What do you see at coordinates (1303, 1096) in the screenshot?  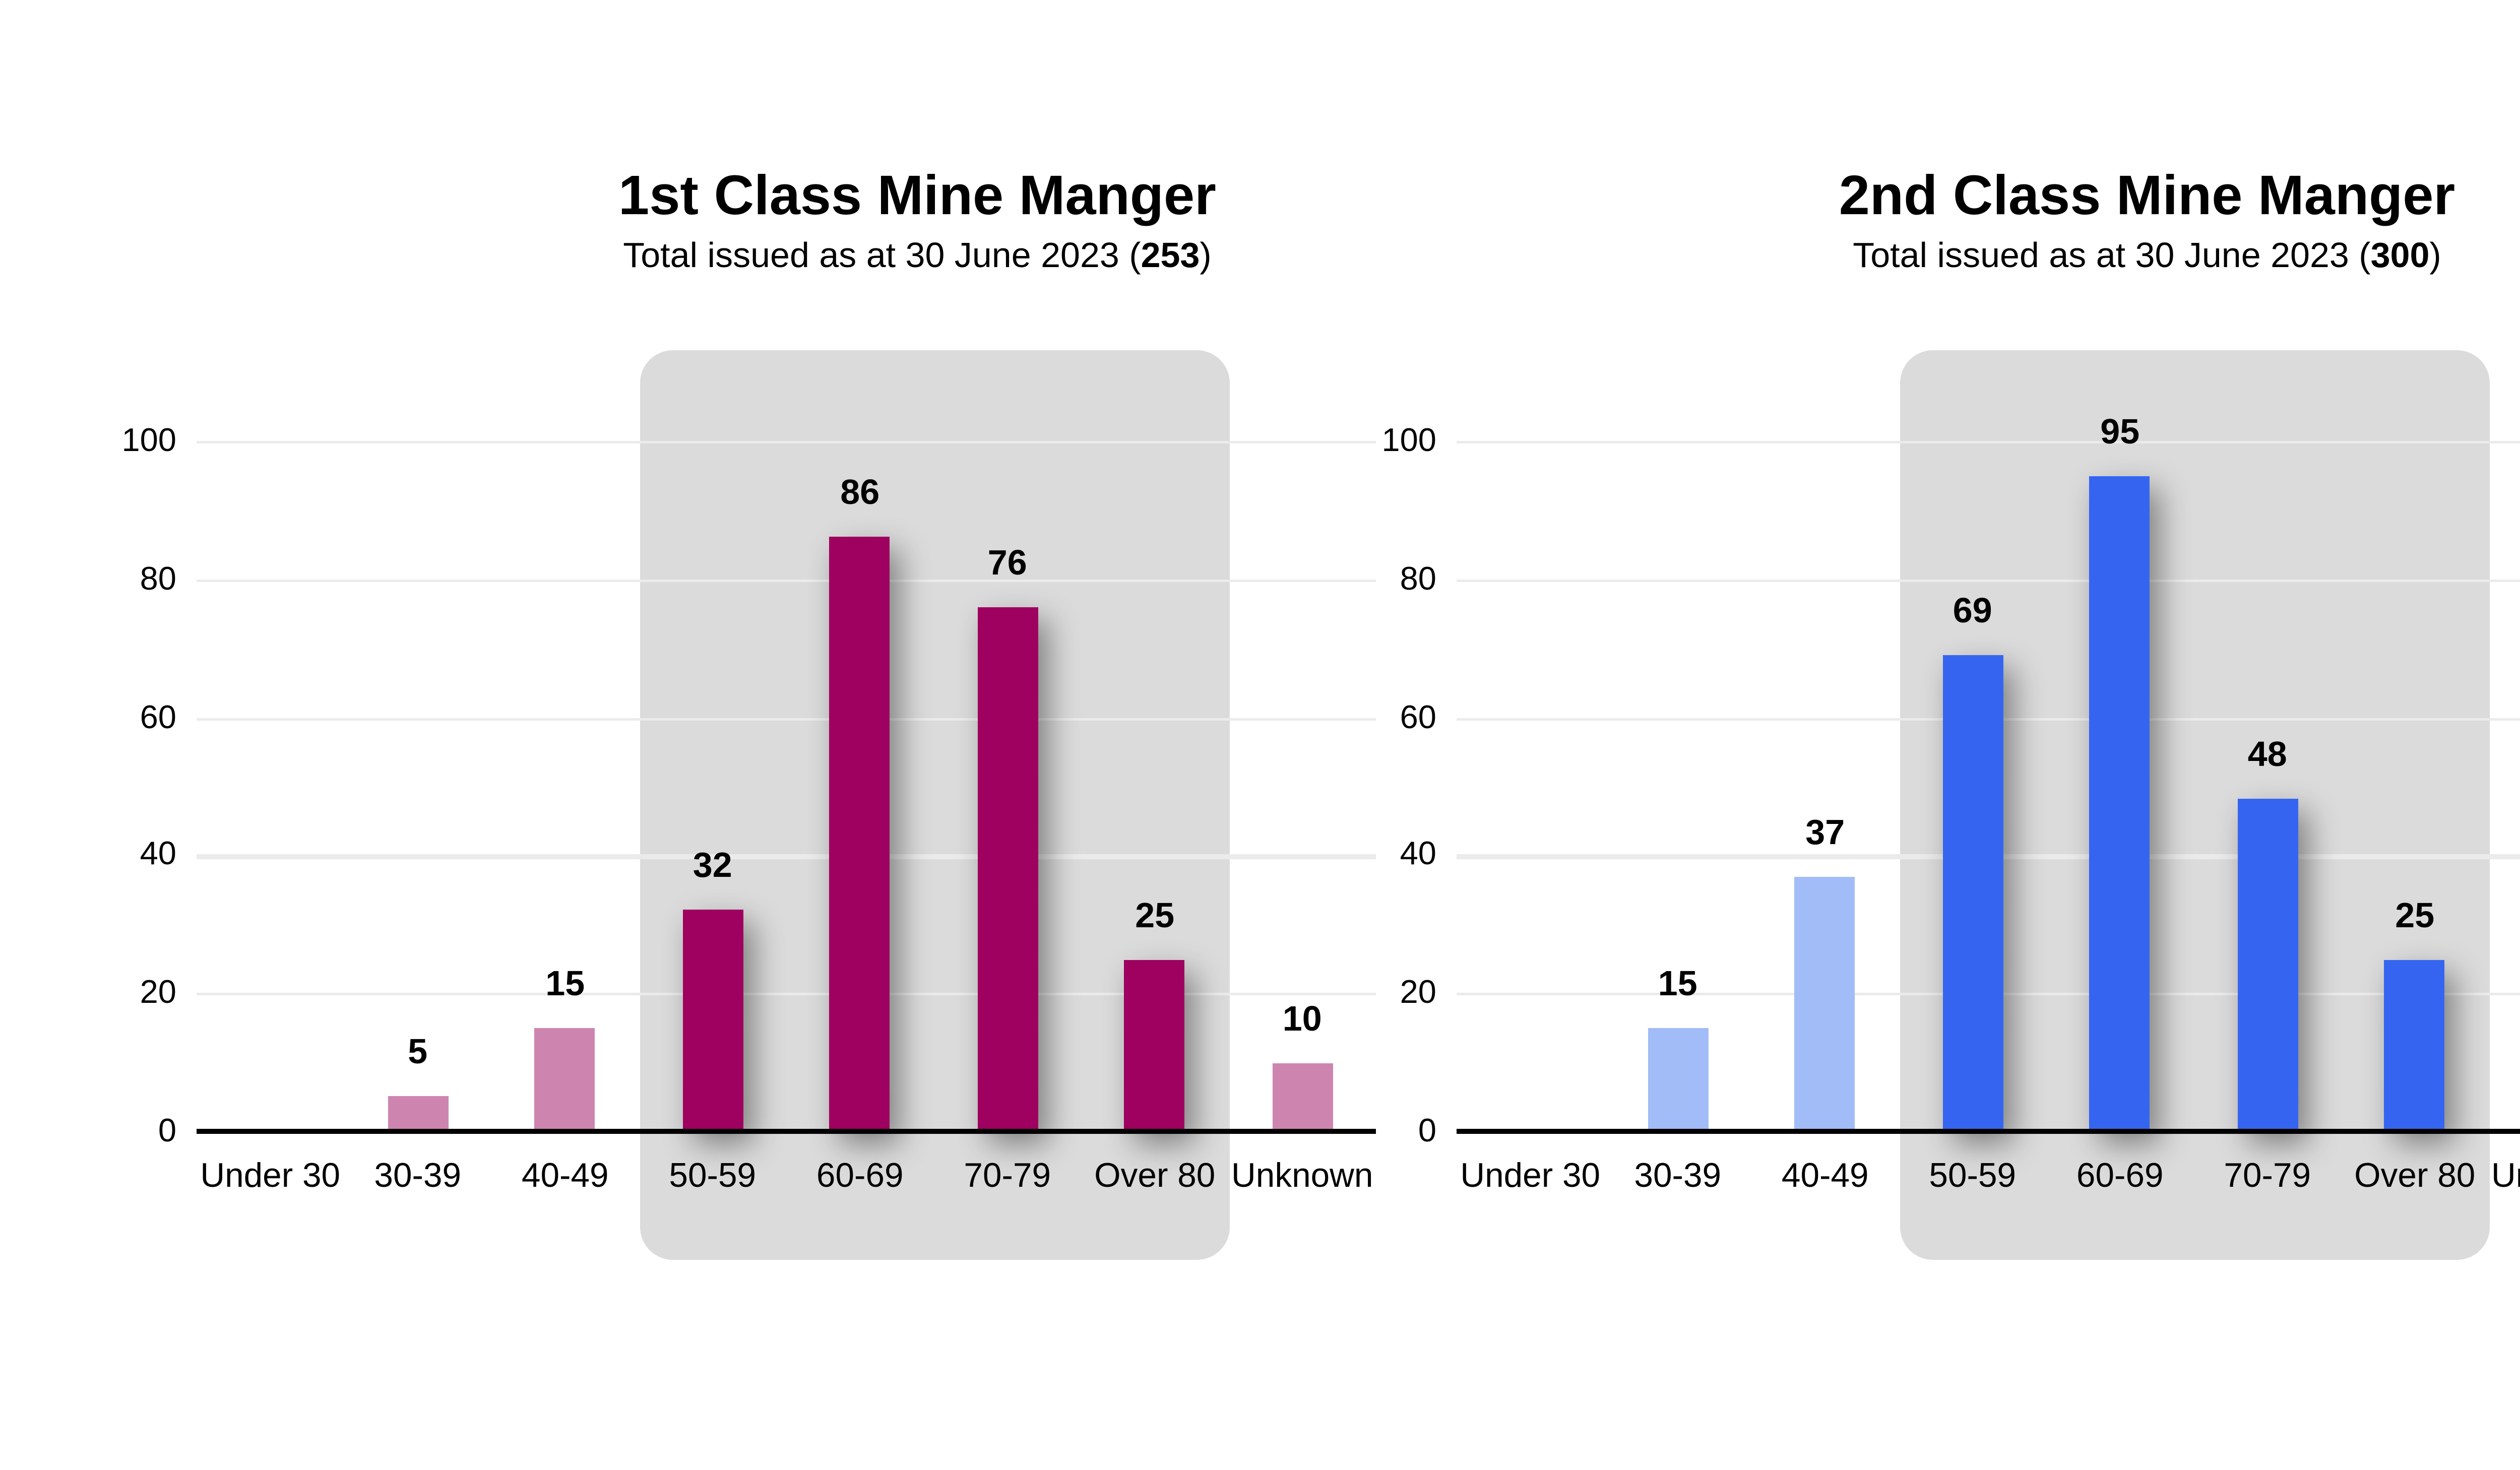 I see `bar-unknown` at bounding box center [1303, 1096].